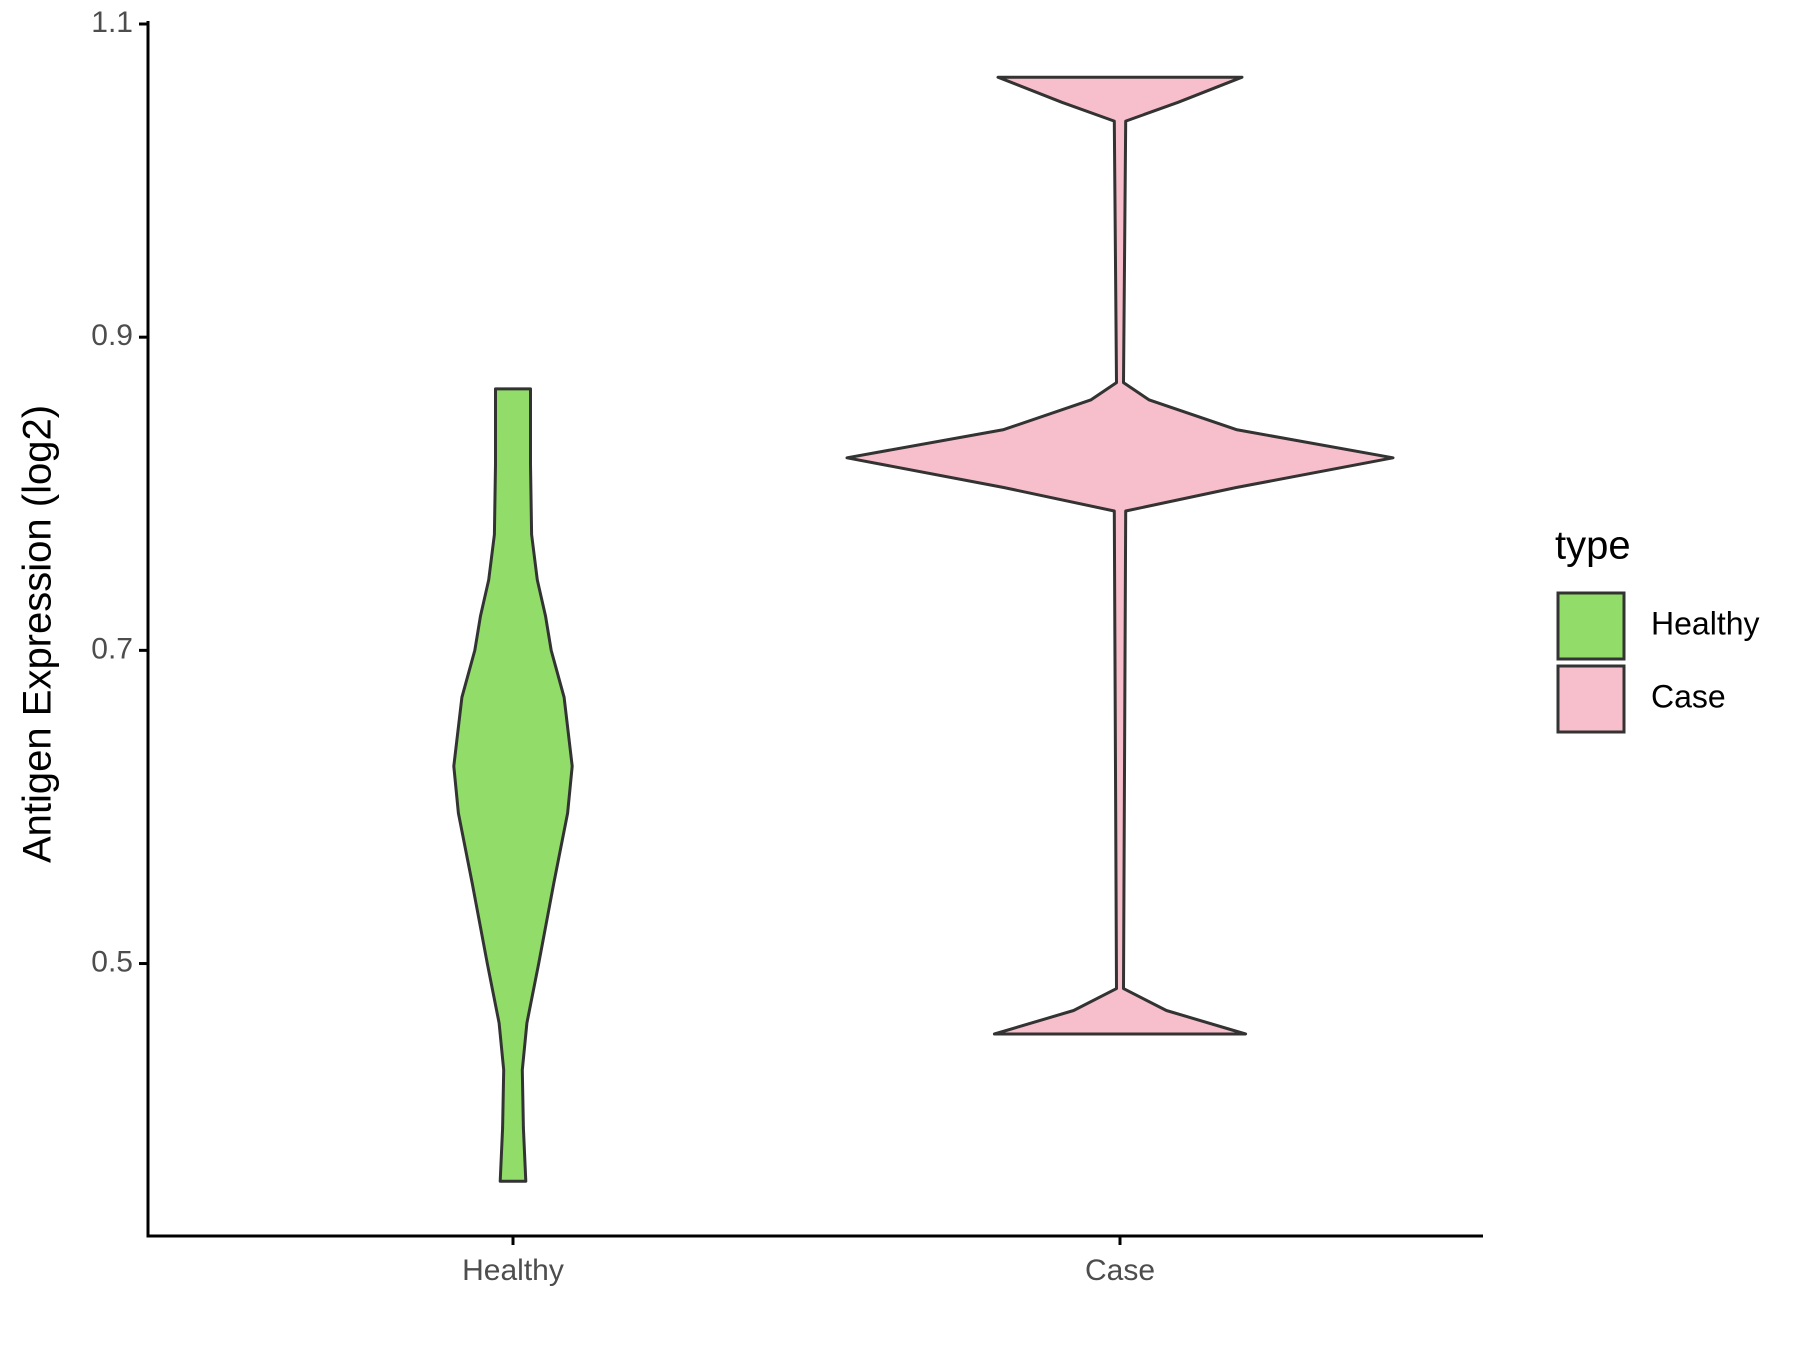 Image resolution: width=1800 pixels, height=1350 pixels. Describe the element at coordinates (1120, 1270) in the screenshot. I see `x-tick-label: Case` at that location.